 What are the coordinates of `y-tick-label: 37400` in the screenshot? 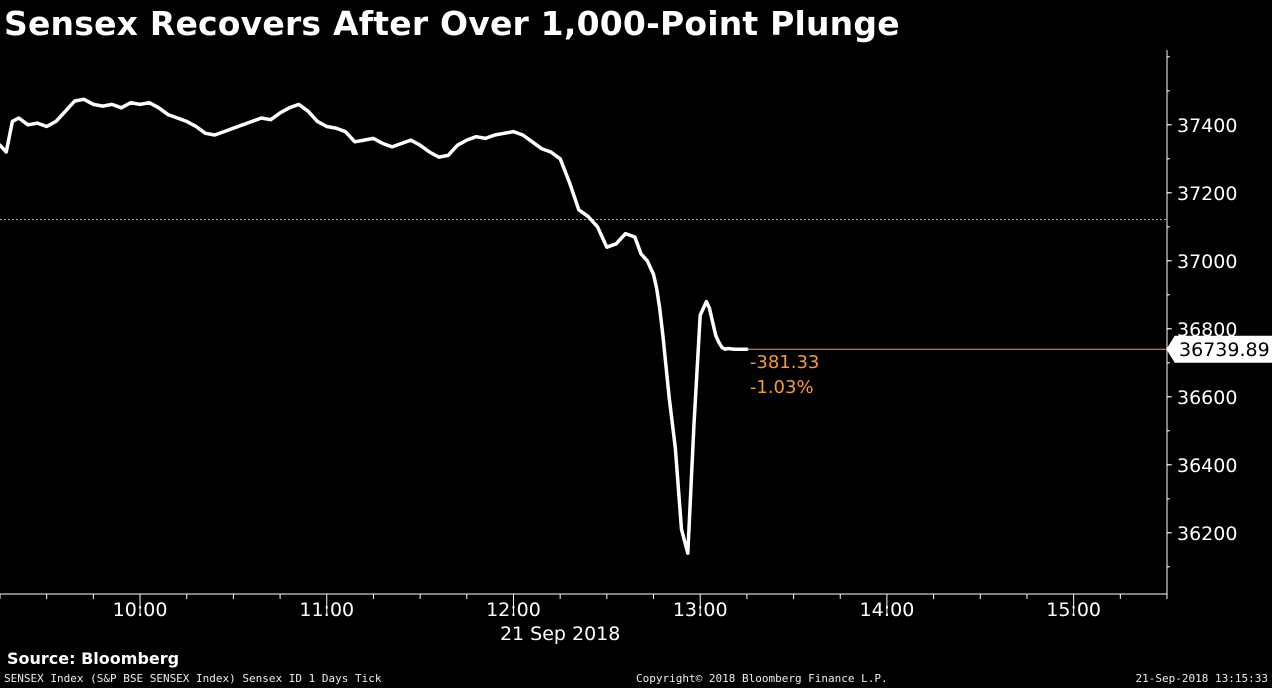 It's located at (1207, 126).